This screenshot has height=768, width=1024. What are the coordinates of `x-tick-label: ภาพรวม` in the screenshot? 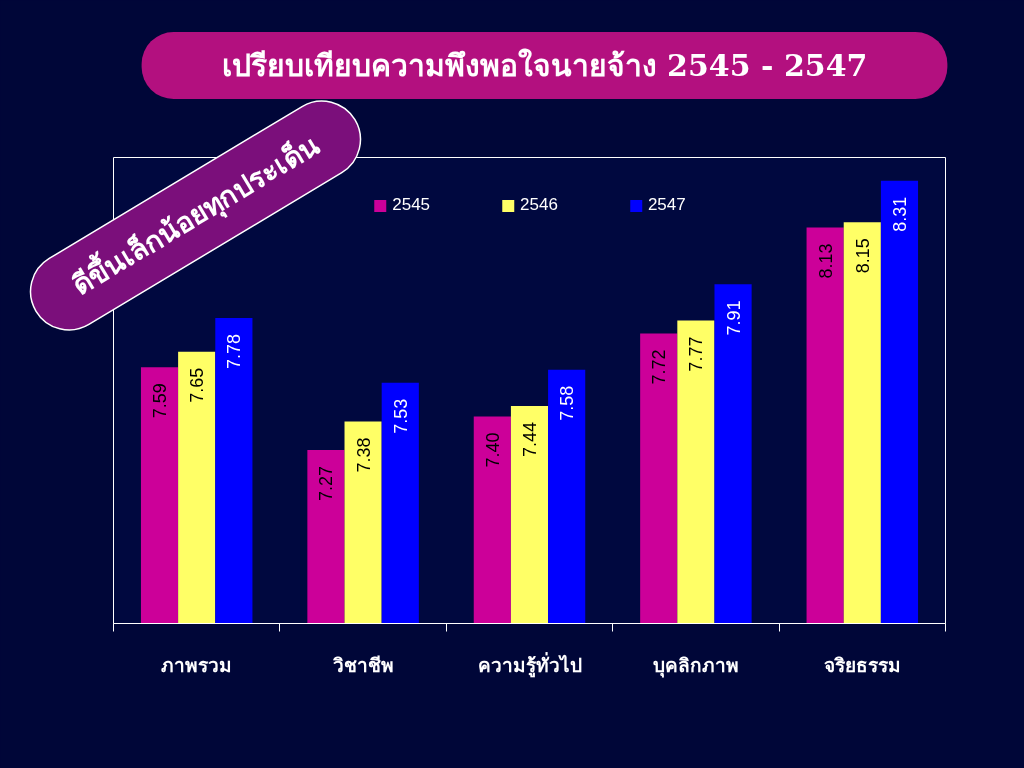 It's located at (197, 664).